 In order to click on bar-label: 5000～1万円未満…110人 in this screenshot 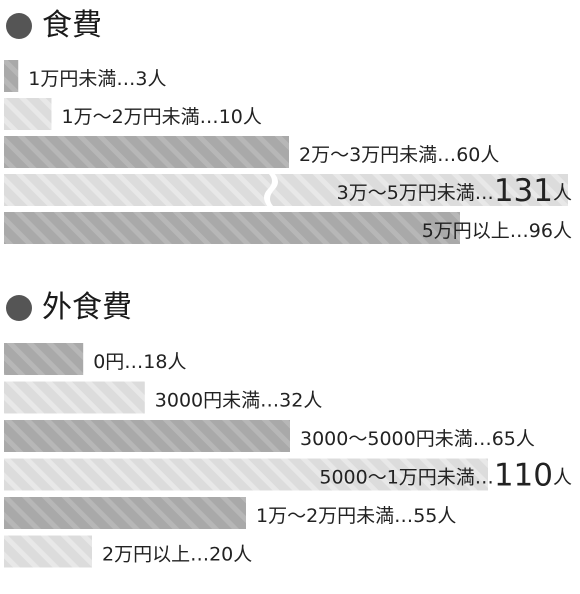, I will do `click(445, 476)`.